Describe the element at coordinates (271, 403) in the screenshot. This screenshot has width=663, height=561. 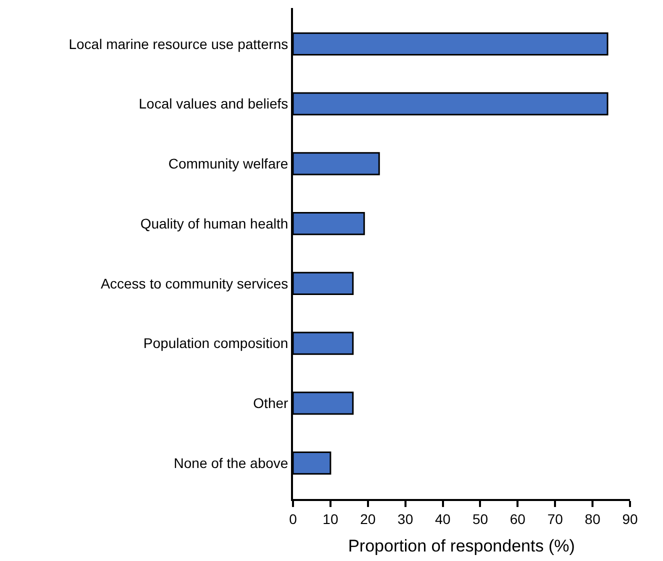
I see `y-tick-label: Other` at that location.